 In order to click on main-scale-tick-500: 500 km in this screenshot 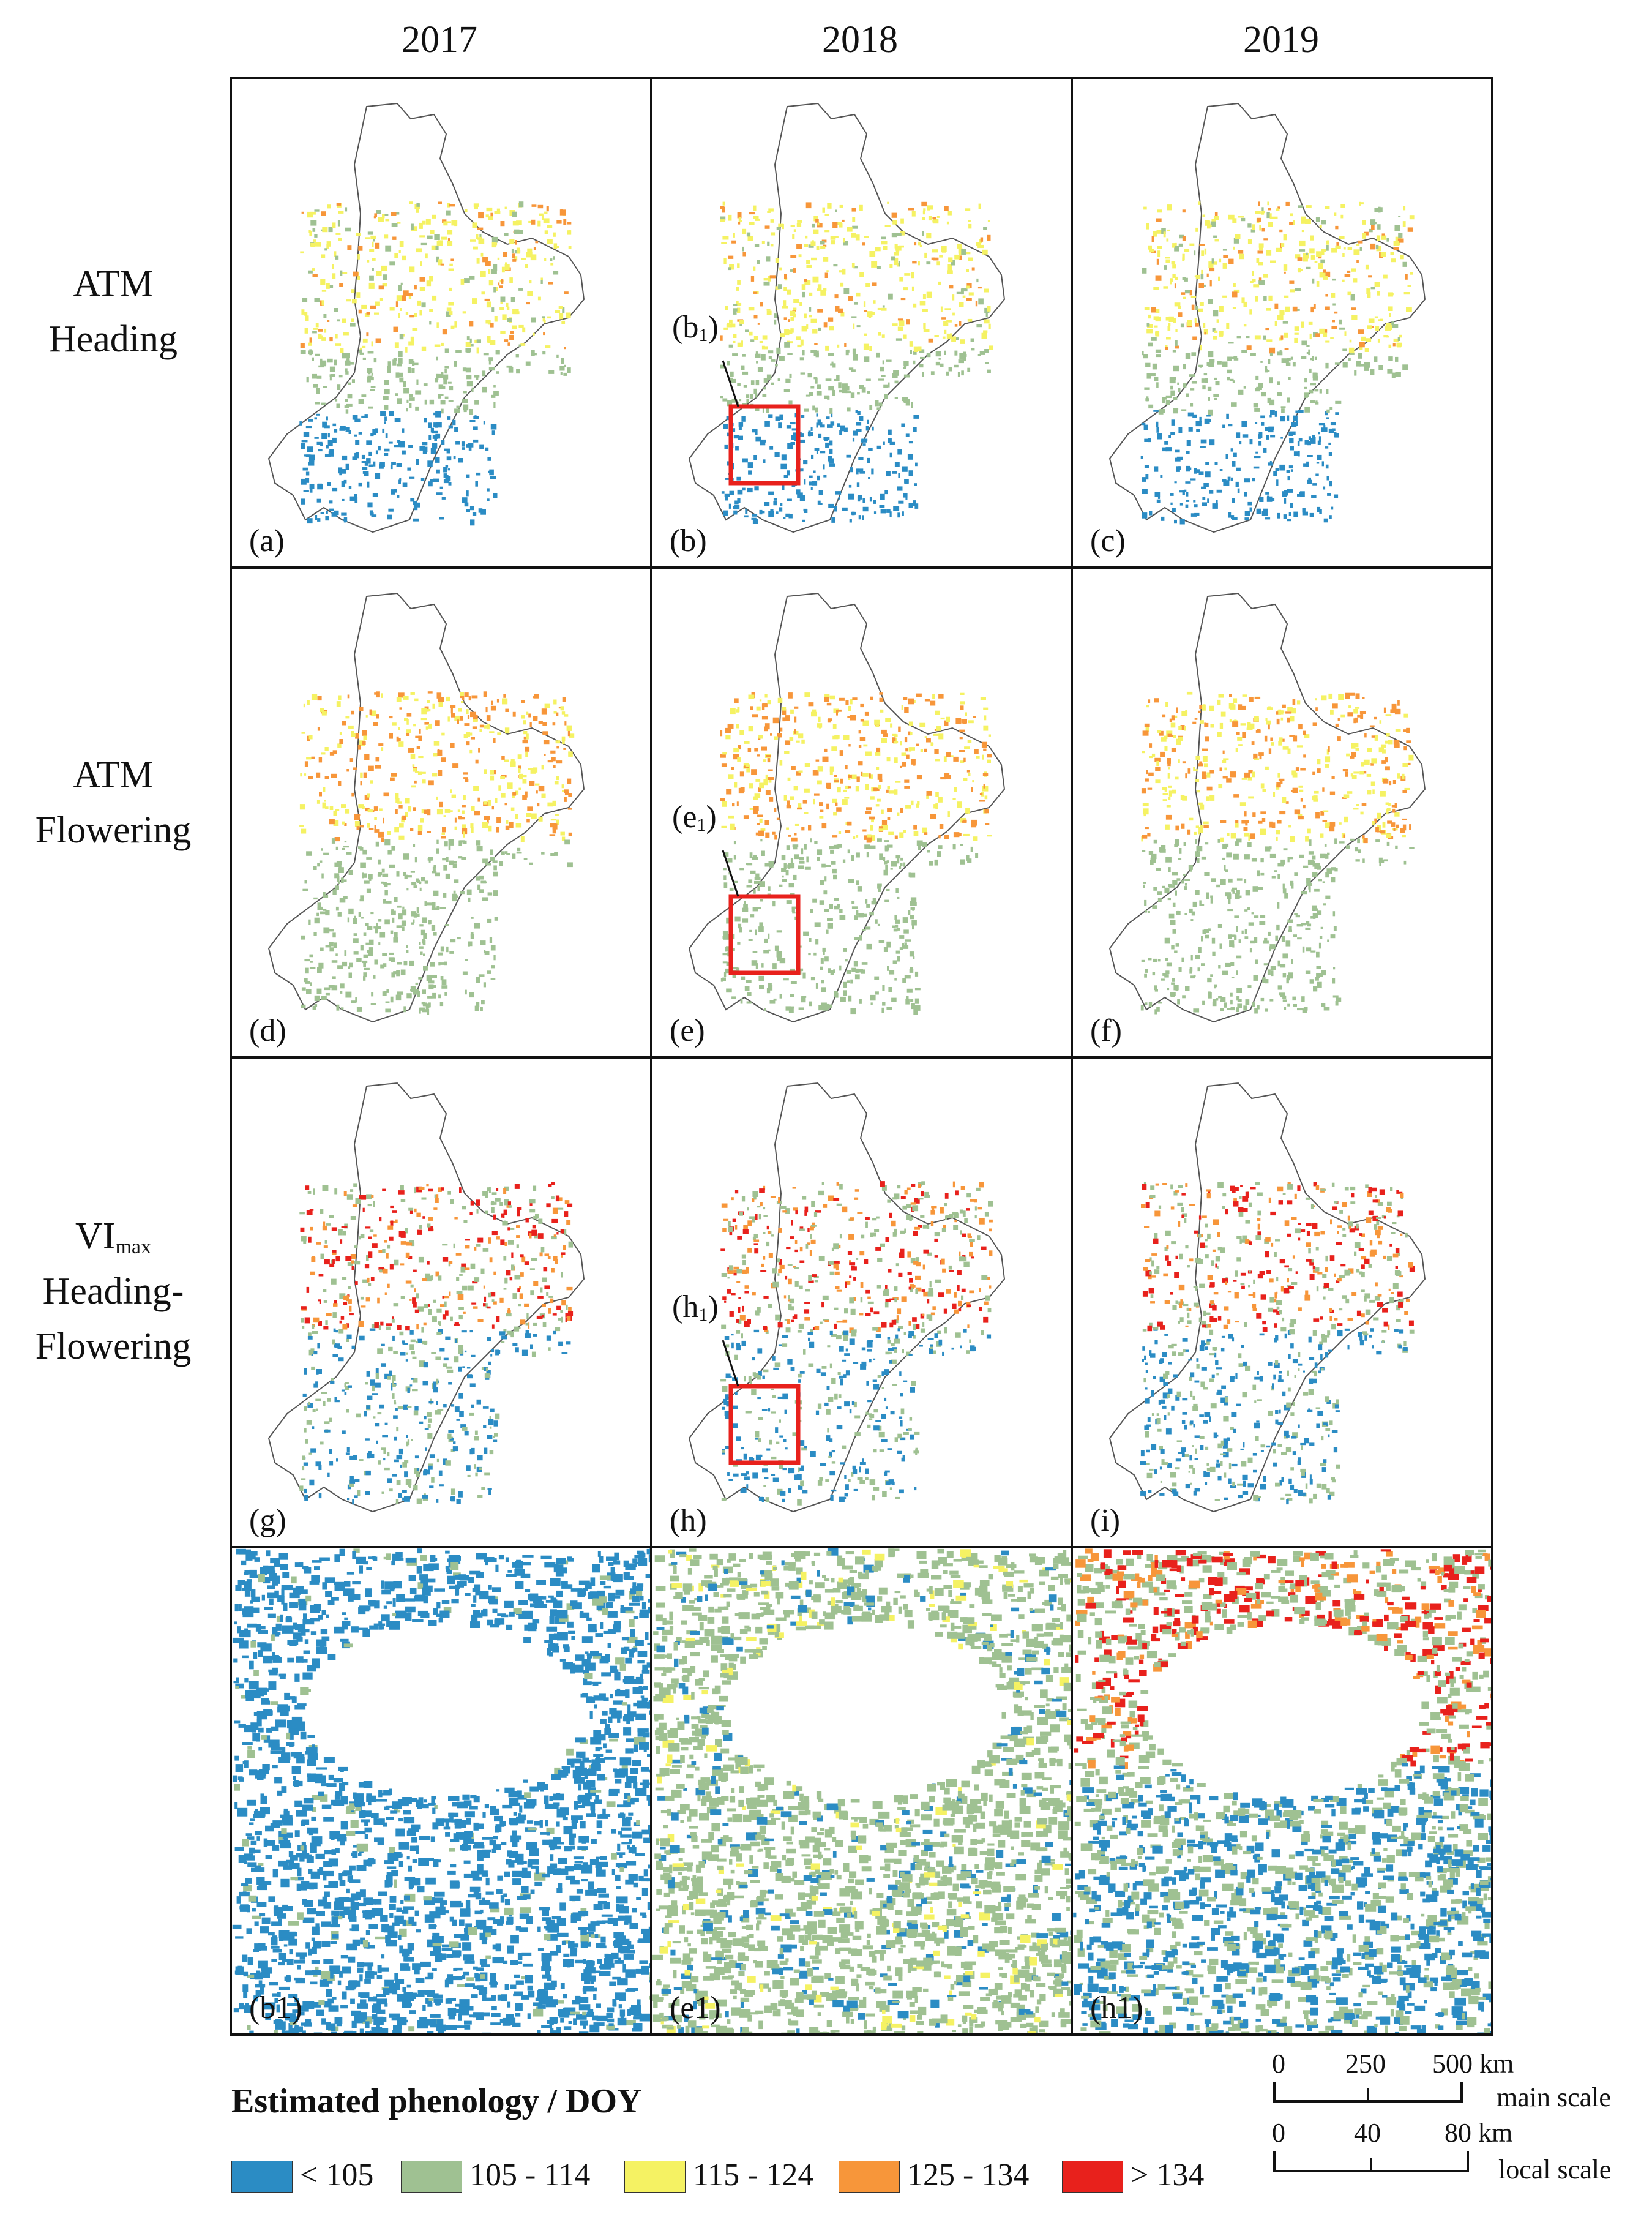, I will do `click(1473, 2064)`.